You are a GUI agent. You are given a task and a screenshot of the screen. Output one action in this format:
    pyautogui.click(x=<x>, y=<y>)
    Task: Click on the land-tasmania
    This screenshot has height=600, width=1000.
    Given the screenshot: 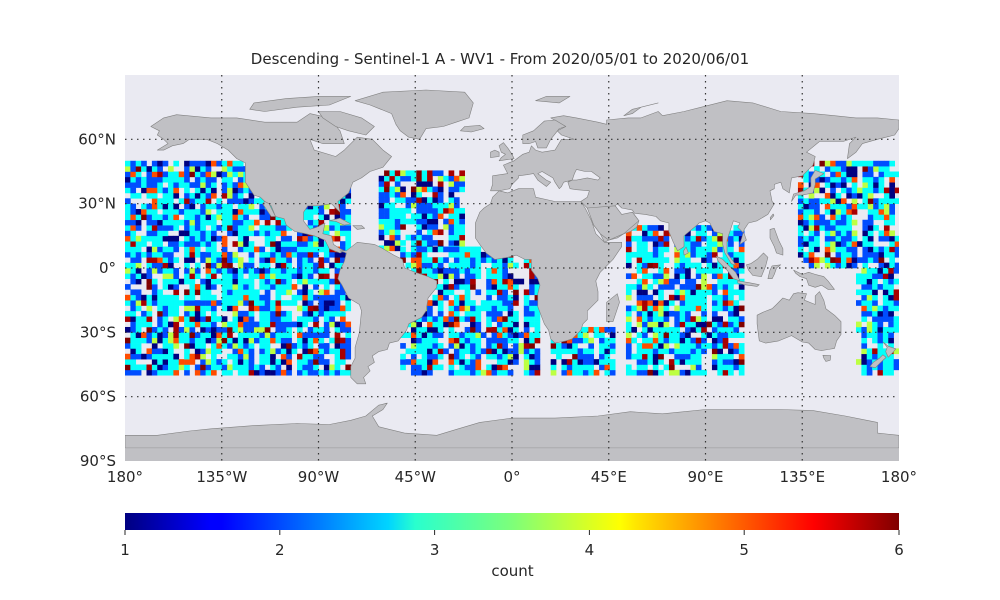 What is the action you would take?
    pyautogui.click(x=827, y=358)
    